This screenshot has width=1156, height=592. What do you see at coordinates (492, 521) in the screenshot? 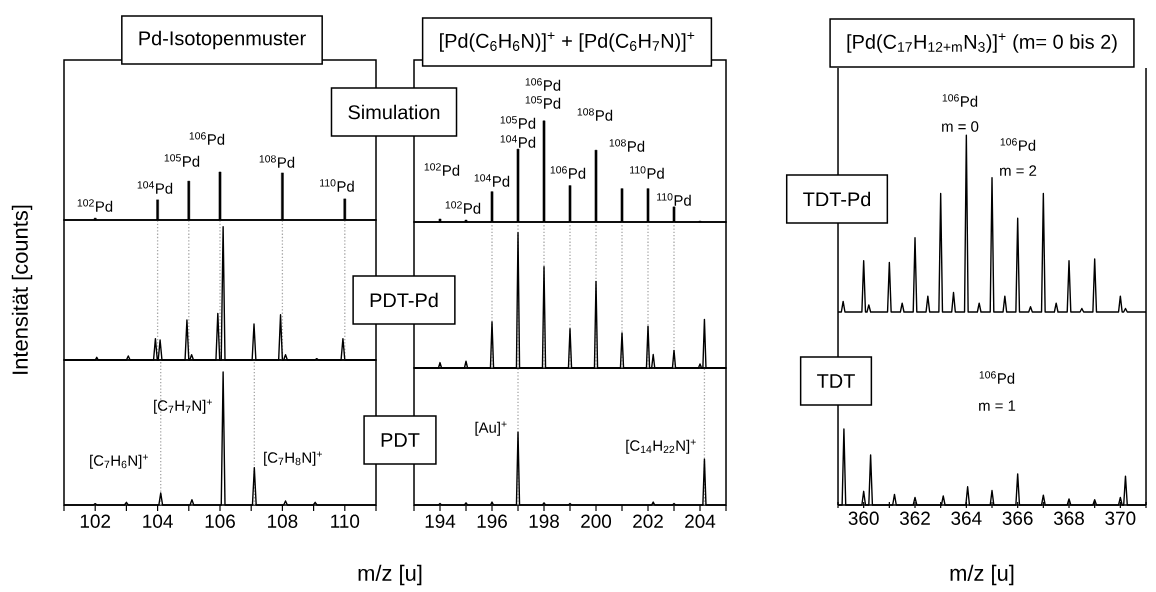
I see `x-tick-label: 196` at bounding box center [492, 521].